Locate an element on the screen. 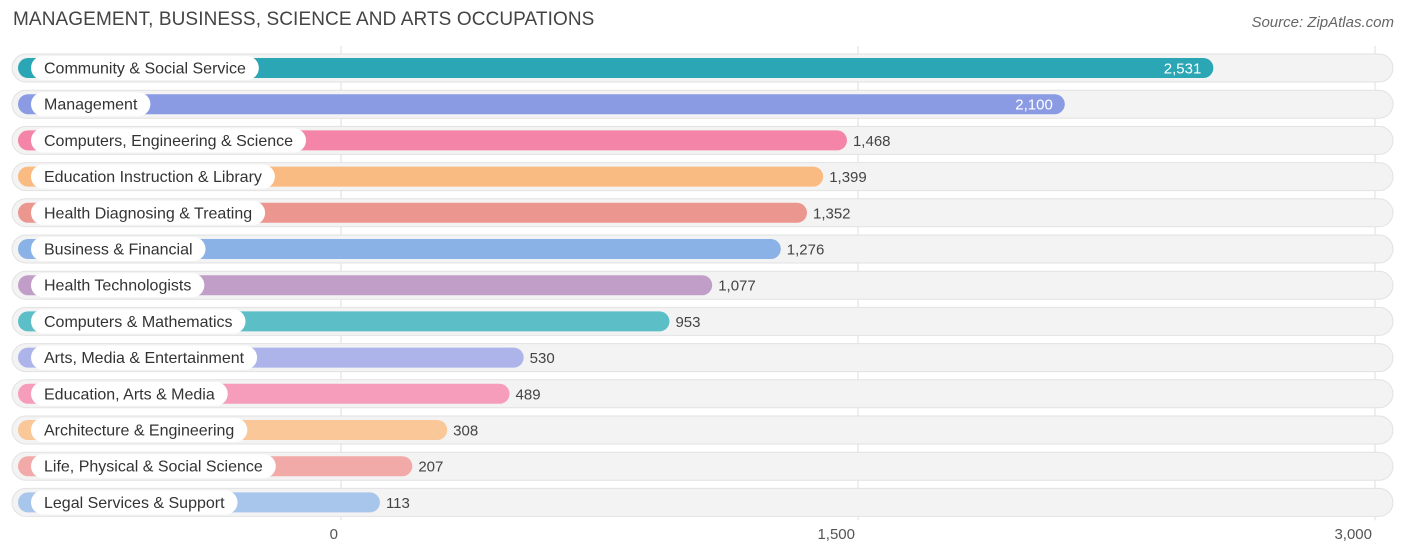 The width and height of the screenshot is (1406, 558). category-label: Education Instruction & Library is located at coordinates (153, 177).